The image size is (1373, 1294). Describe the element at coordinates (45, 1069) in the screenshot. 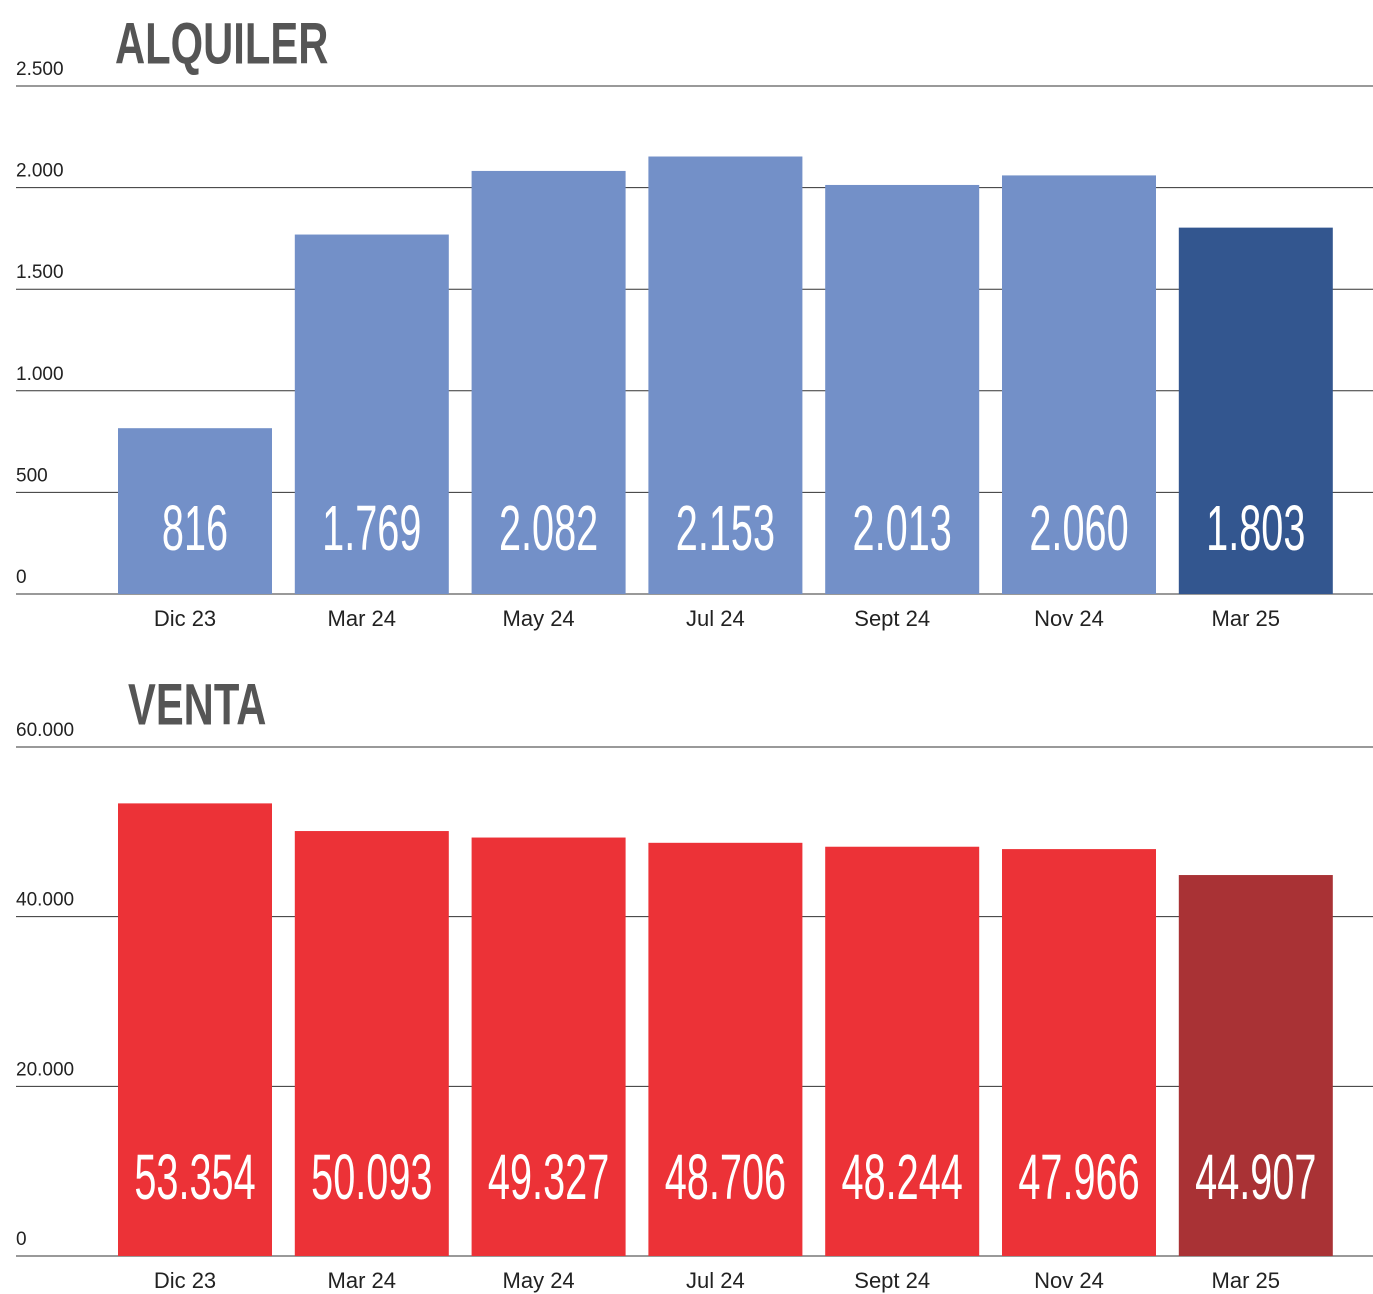

I see `y-tick-label: 20.000` at that location.